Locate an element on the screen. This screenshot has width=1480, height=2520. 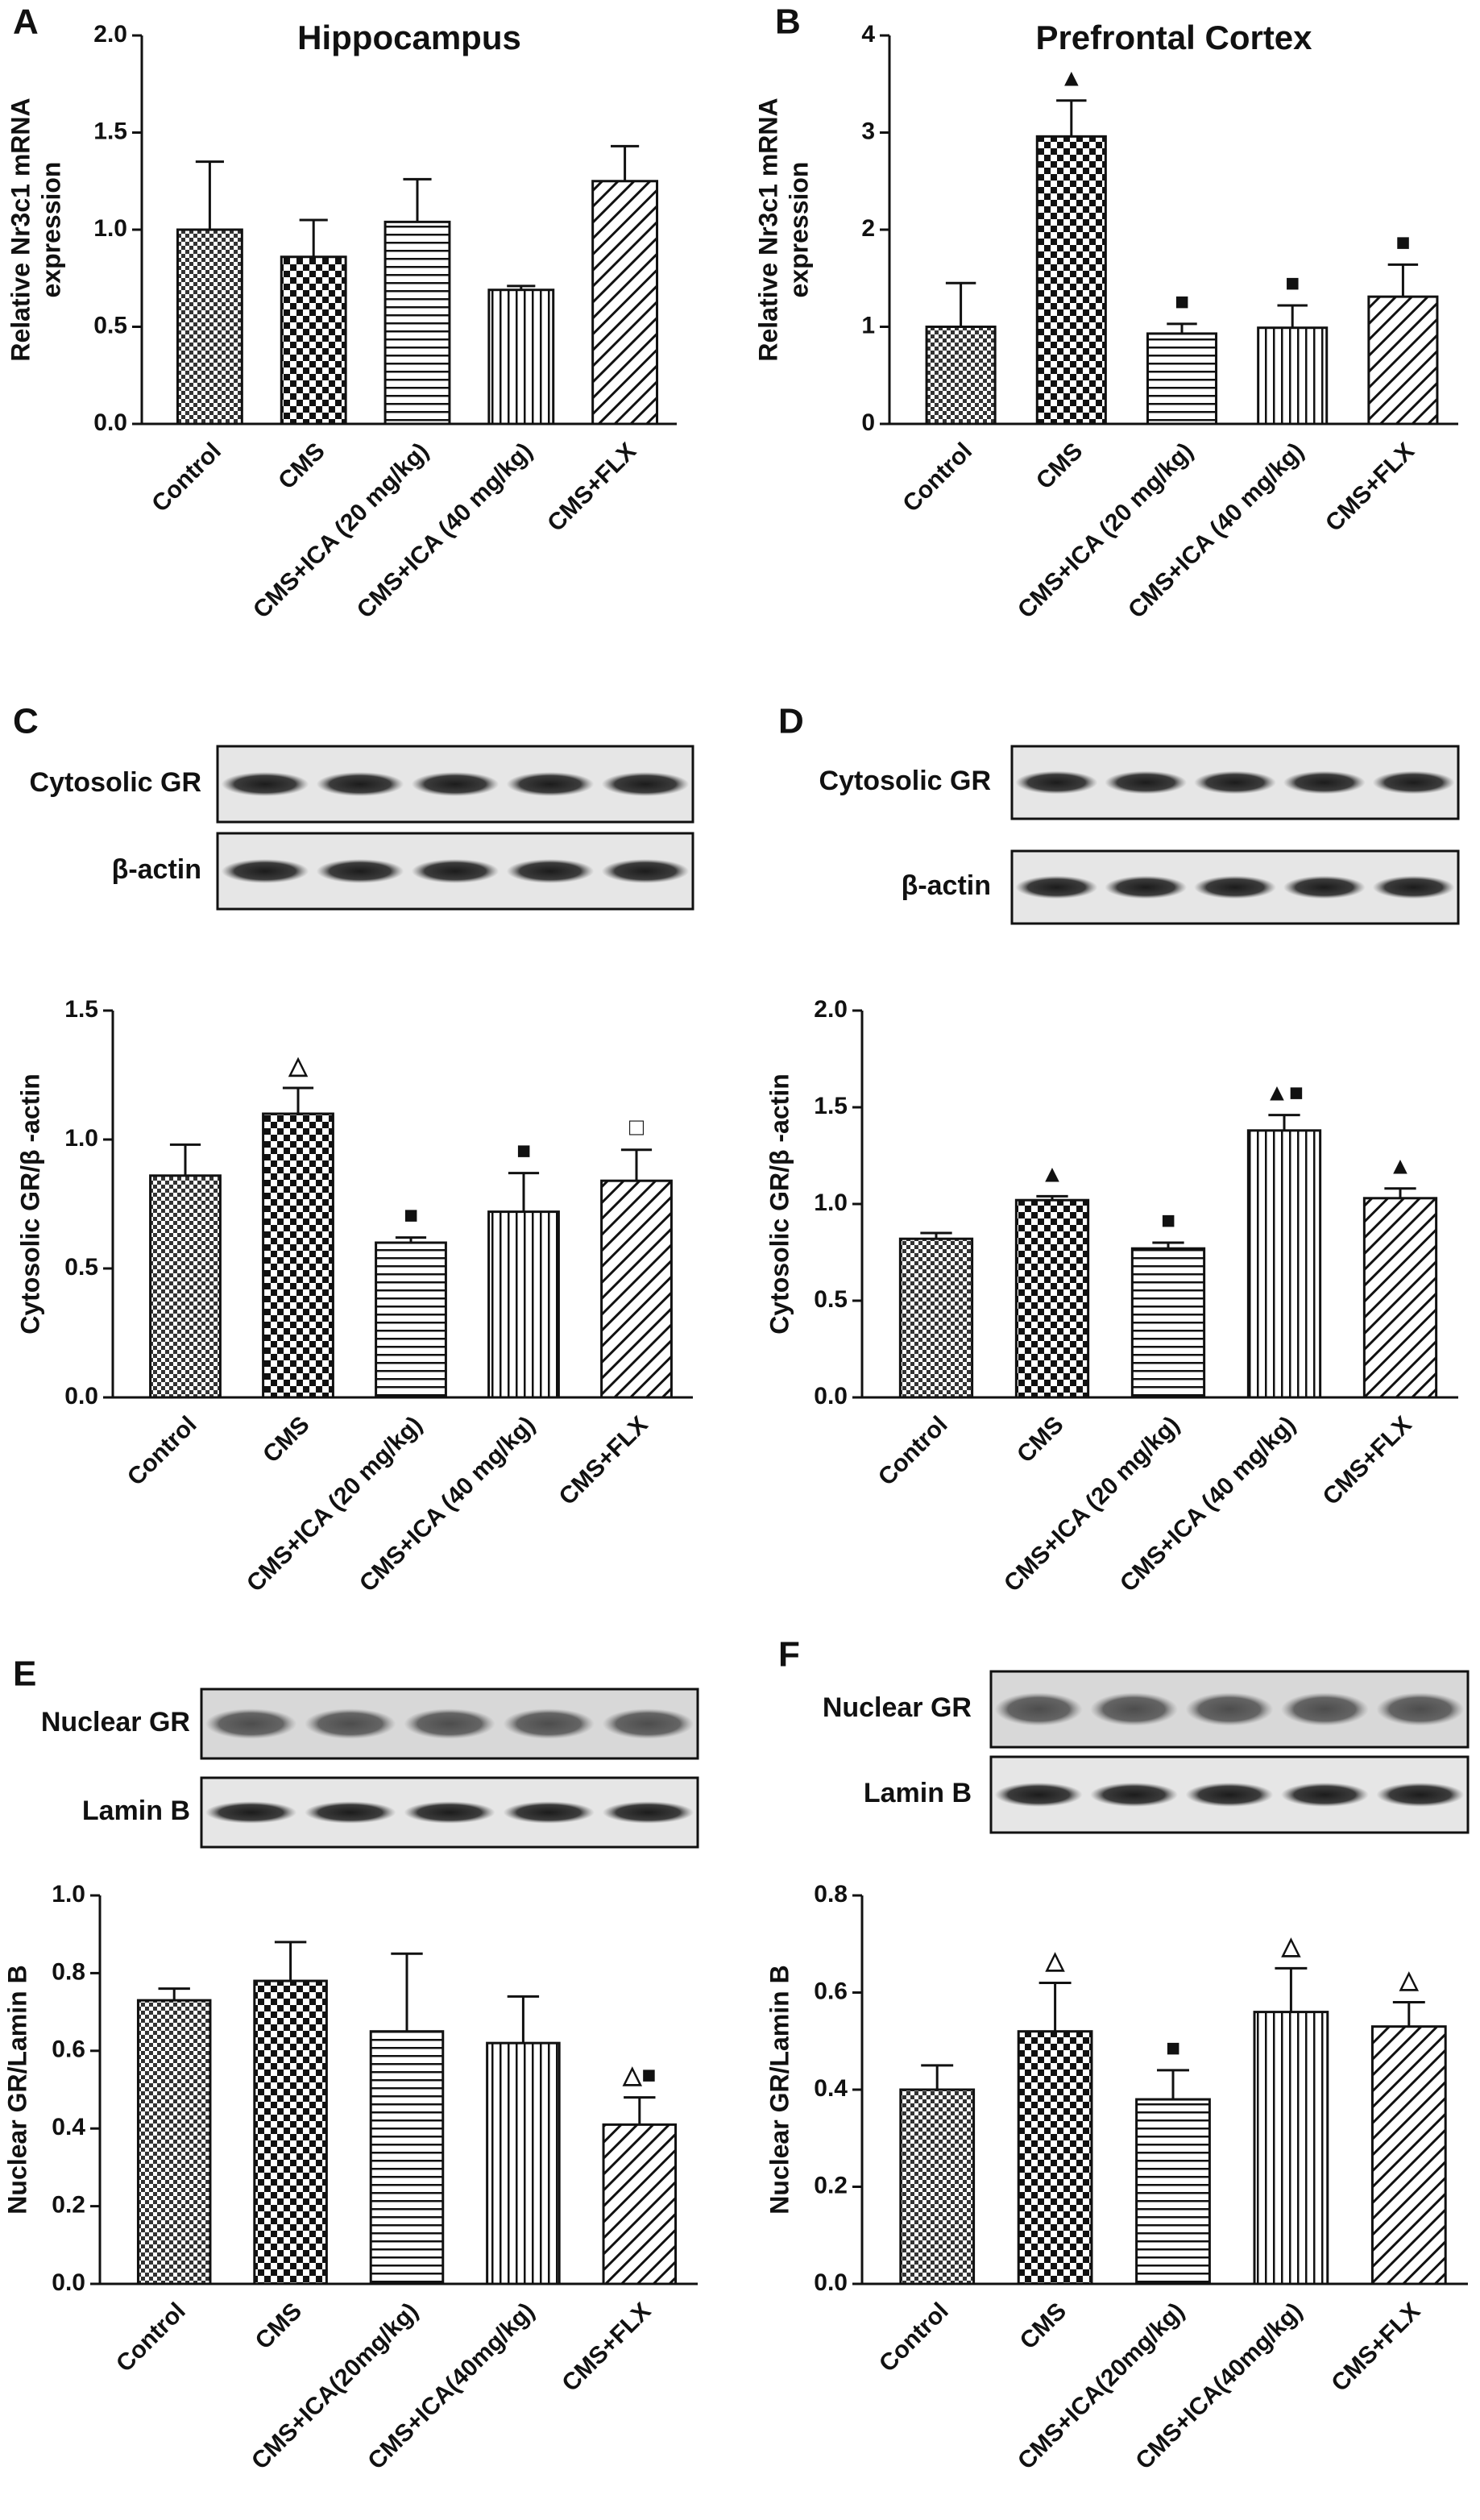
y-tick-label: 2.0 is located at coordinates (831, 1009).